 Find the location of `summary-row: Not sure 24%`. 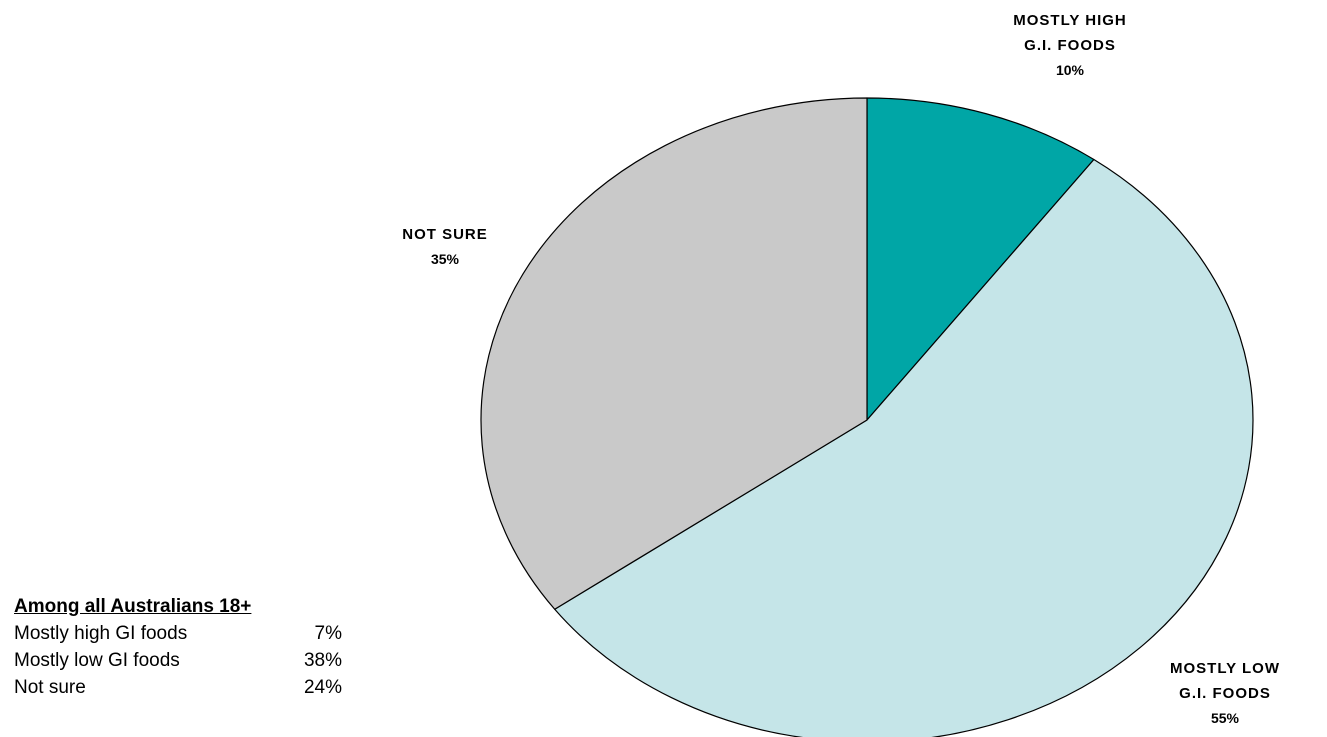

summary-row: Not sure 24% is located at coordinates (184, 687).